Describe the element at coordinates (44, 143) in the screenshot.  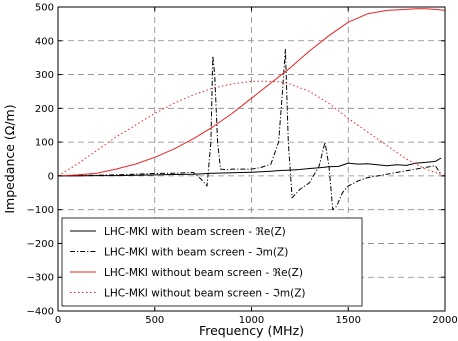
I see `y-tick-label: 100` at that location.